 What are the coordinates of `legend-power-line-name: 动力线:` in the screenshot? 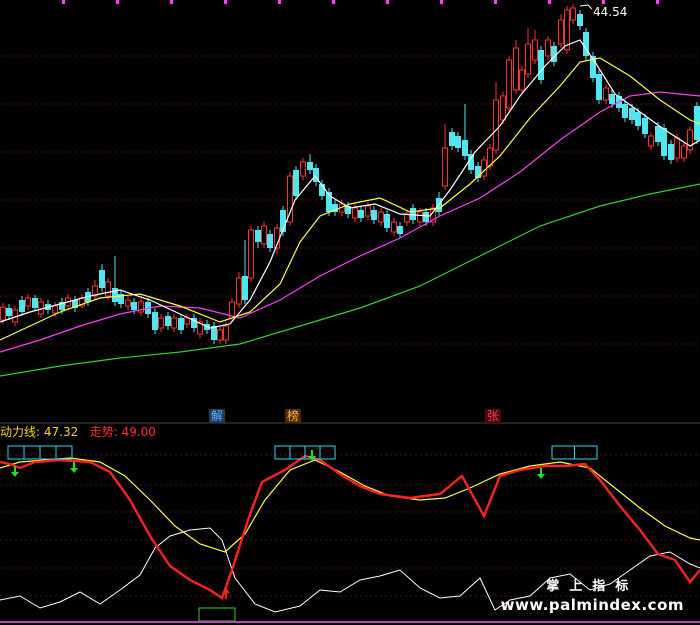 It's located at (20, 432).